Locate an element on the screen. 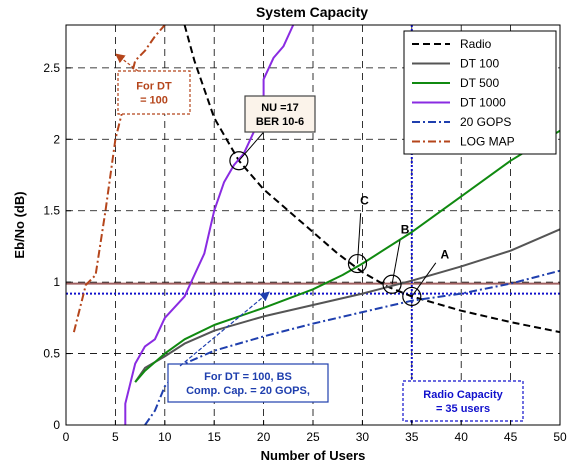 The width and height of the screenshot is (577, 466). annotation-gops-box is located at coordinates (248, 383).